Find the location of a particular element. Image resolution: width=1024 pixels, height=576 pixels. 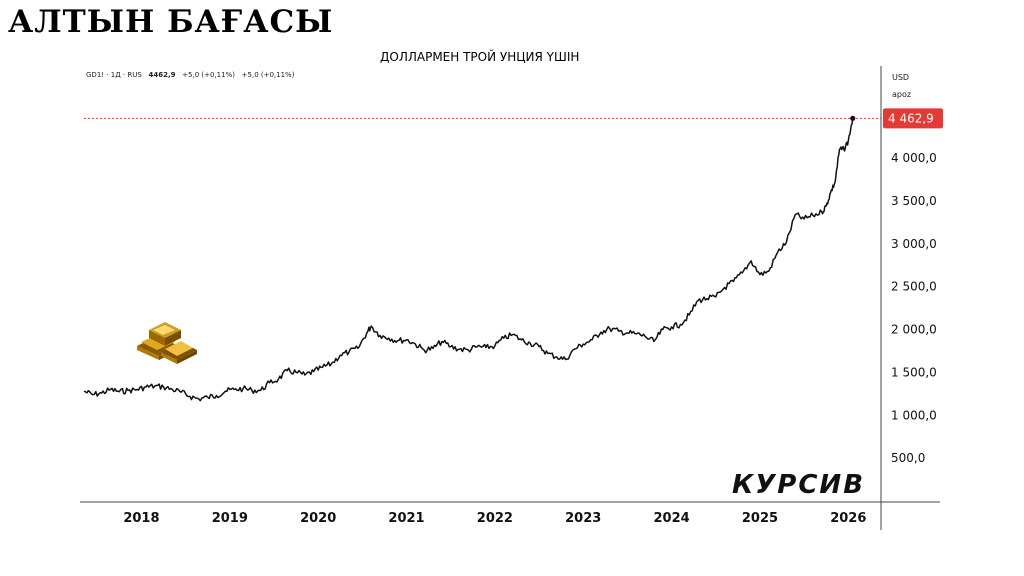

chart-subtitle: ДОЛЛАРМЕН ТРОЙ УНЦИЯ ҮШІН is located at coordinates (480, 57).